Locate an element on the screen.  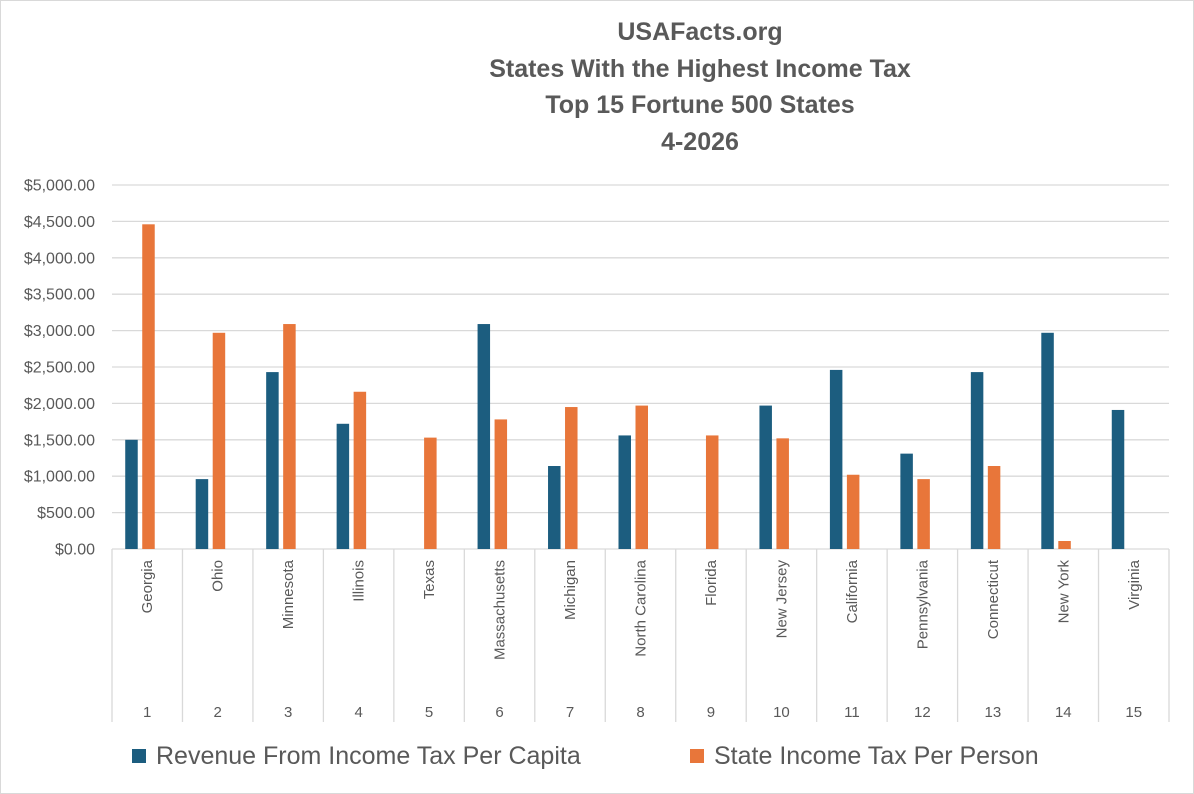
y-tick-label: $4,500.00 is located at coordinates (59, 222).